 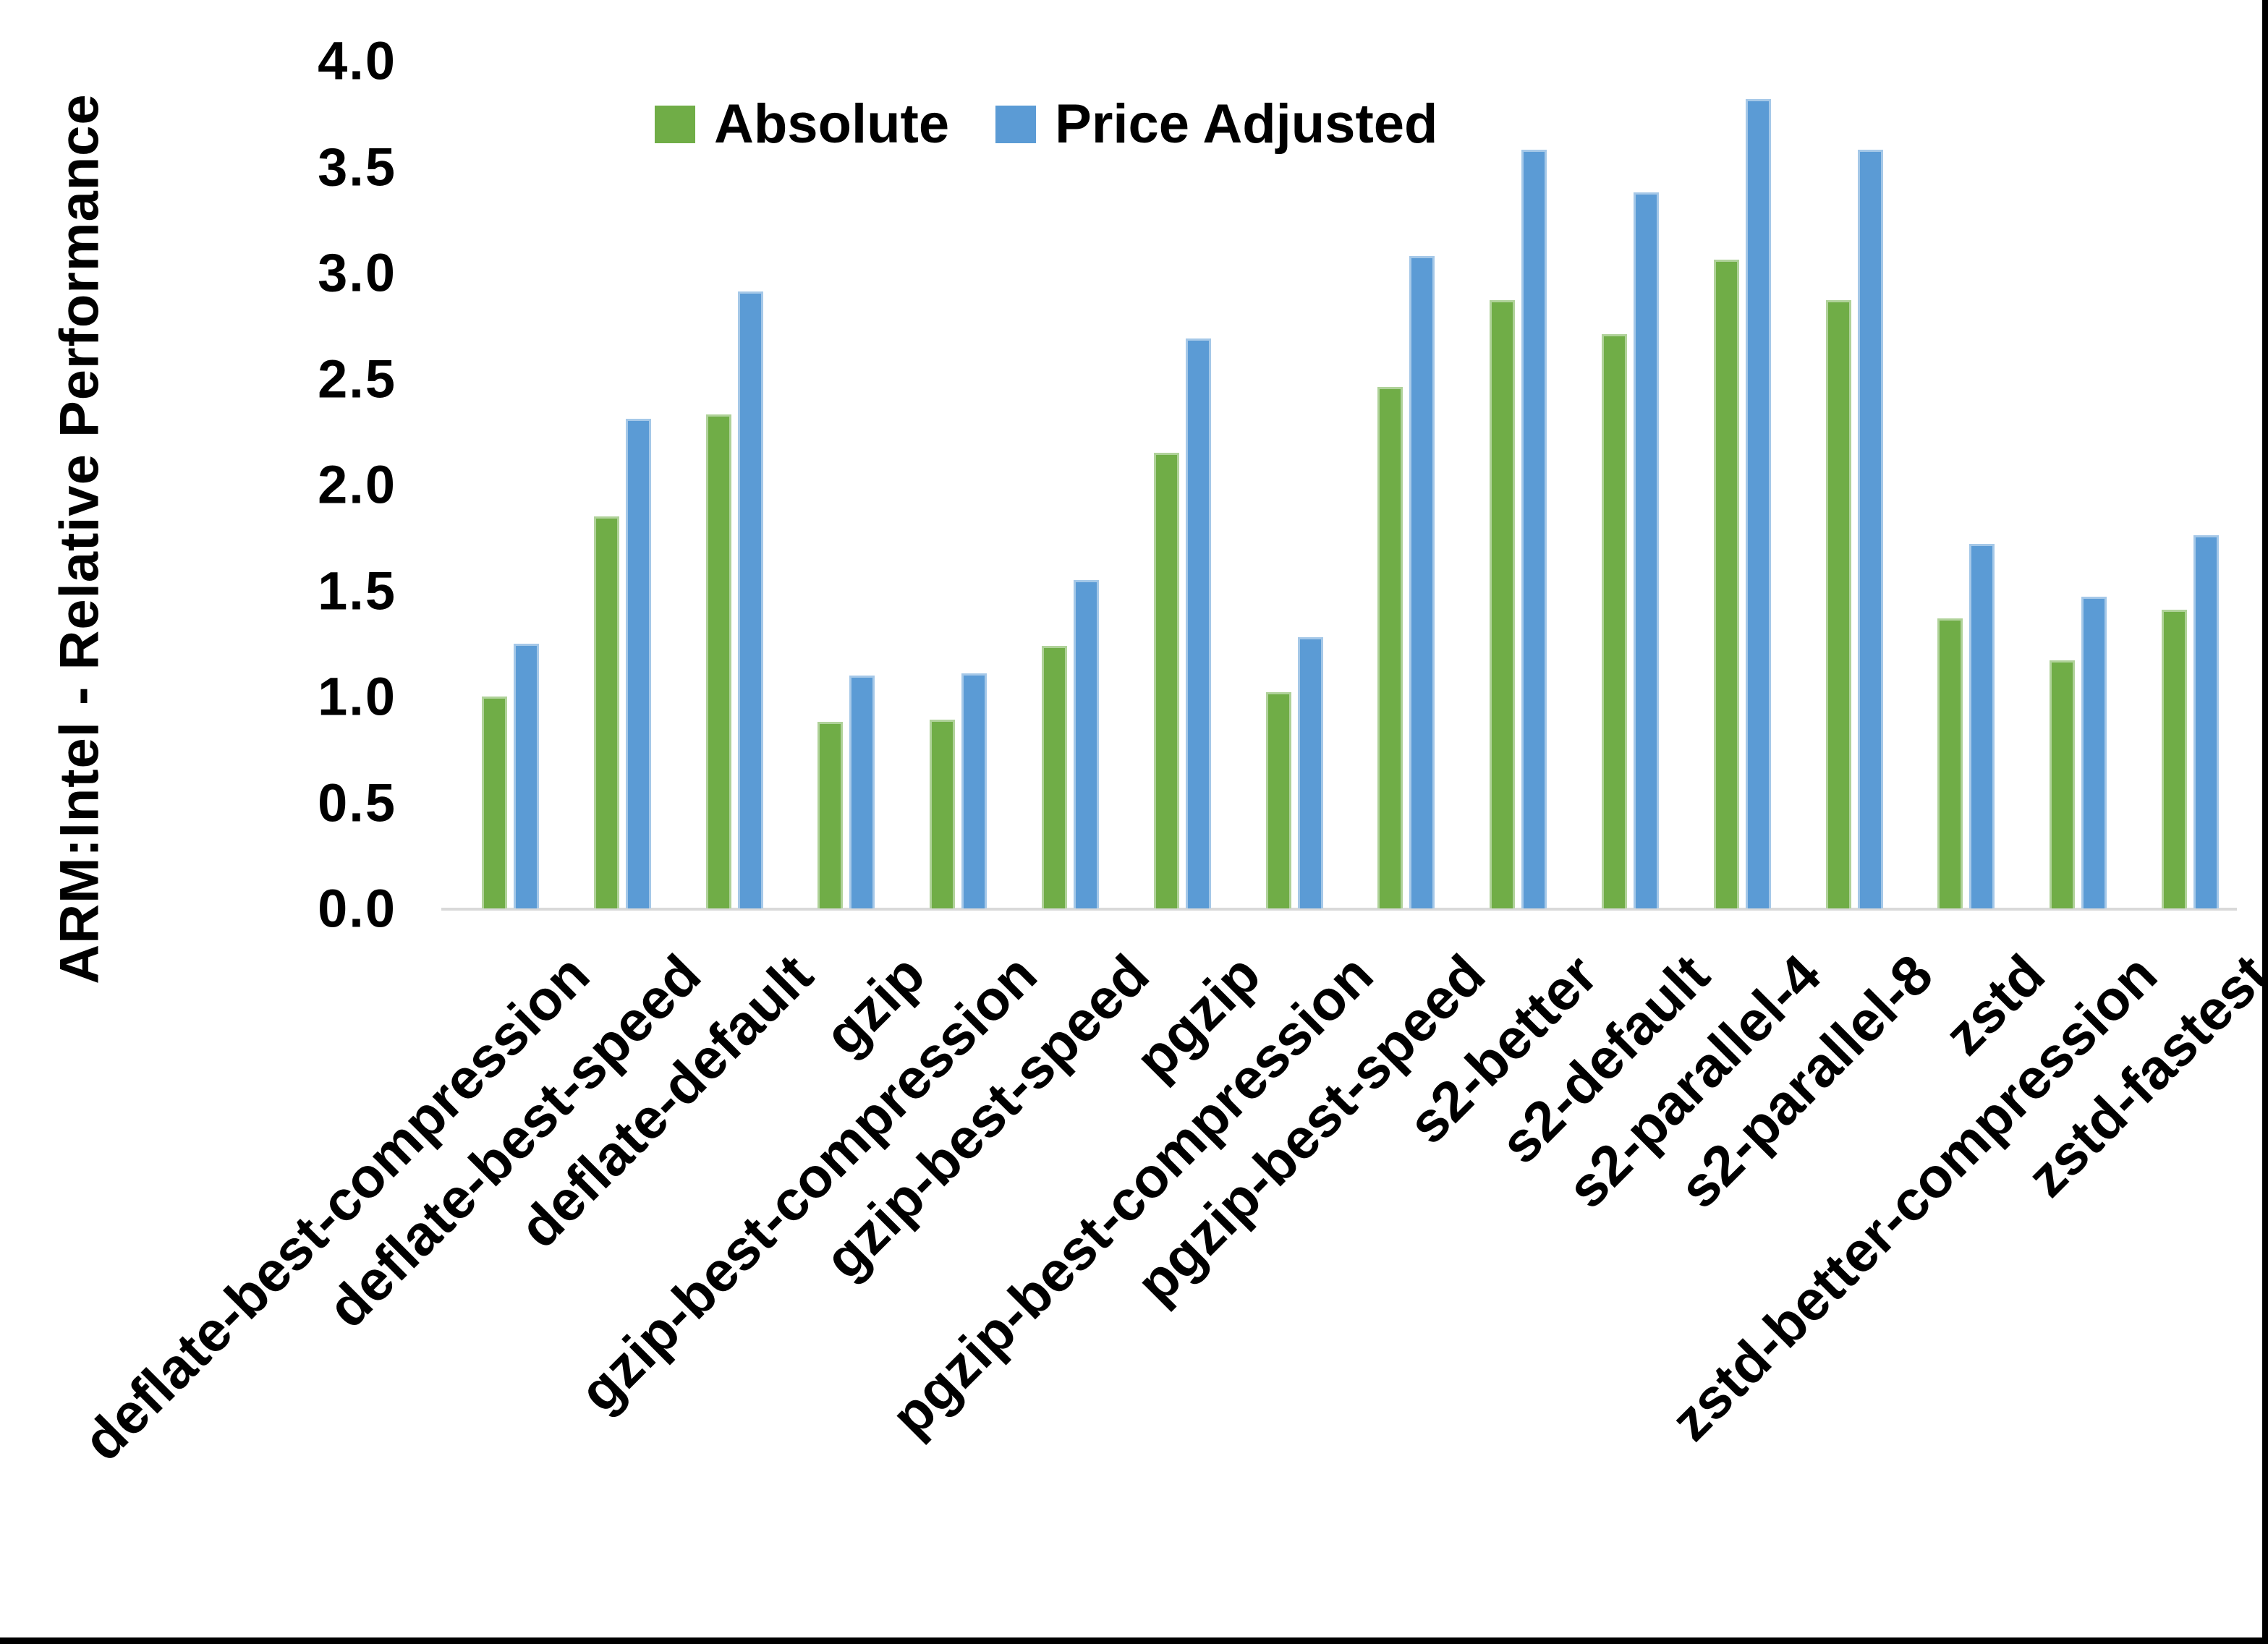 I want to click on bar-absolute-deflate-best-speed, so click(x=606, y=712).